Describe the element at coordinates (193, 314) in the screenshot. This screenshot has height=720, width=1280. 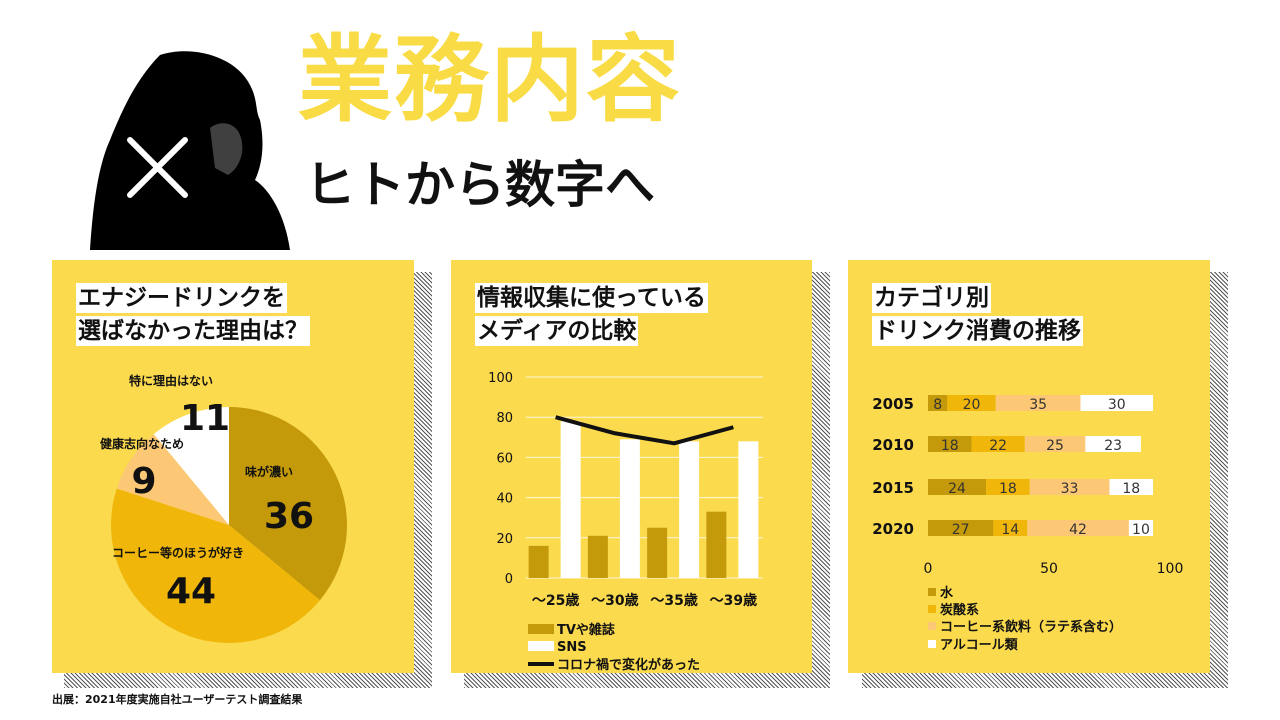
I see `panel-title: エナジードリンクを 選ばなかった理由は？` at that location.